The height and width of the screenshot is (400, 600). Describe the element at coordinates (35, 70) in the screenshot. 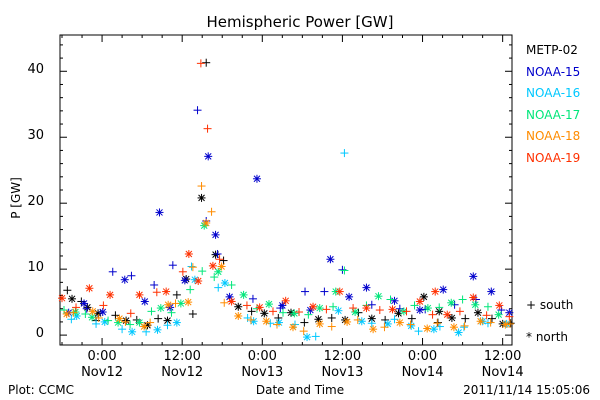

I see `y-tick-label: 40` at that location.